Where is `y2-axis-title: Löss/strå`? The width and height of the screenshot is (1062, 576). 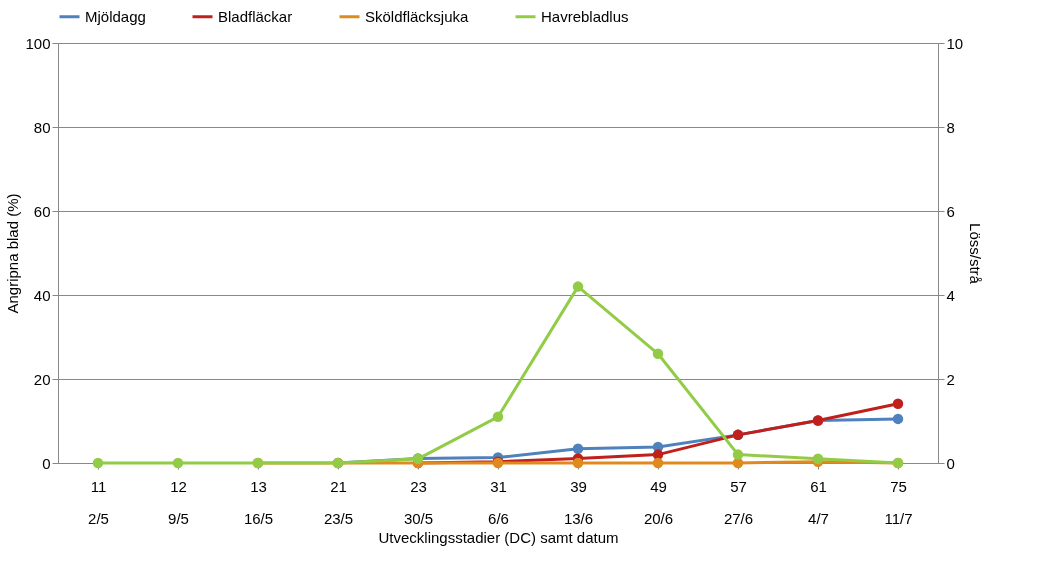
y2-axis-title: Löss/strå is located at coordinates (976, 254).